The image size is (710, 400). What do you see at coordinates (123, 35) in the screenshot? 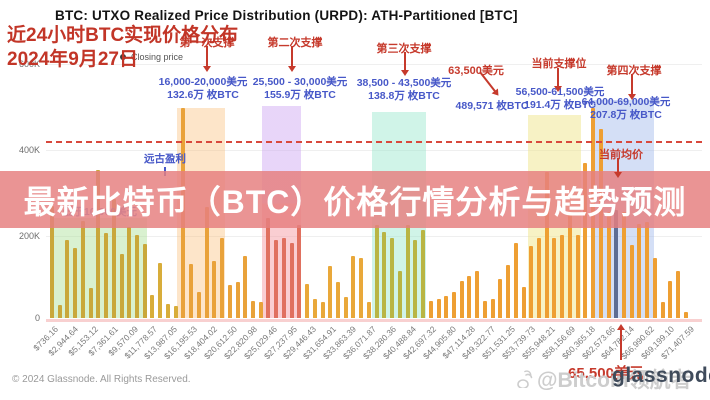
I see `subtitle-line-1: 近24小时BTC实现价格分布` at bounding box center [123, 35].